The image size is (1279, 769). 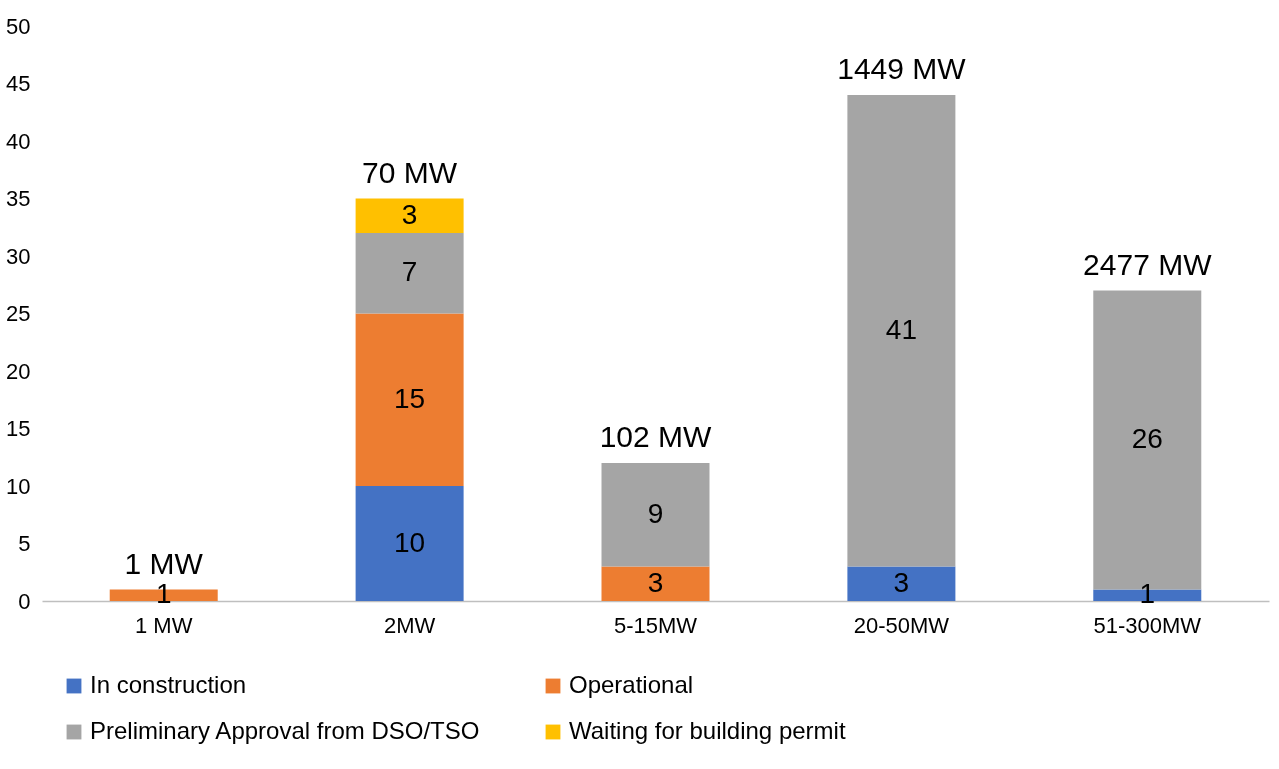 What do you see at coordinates (18, 198) in the screenshot?
I see `y-tick-label: 35` at bounding box center [18, 198].